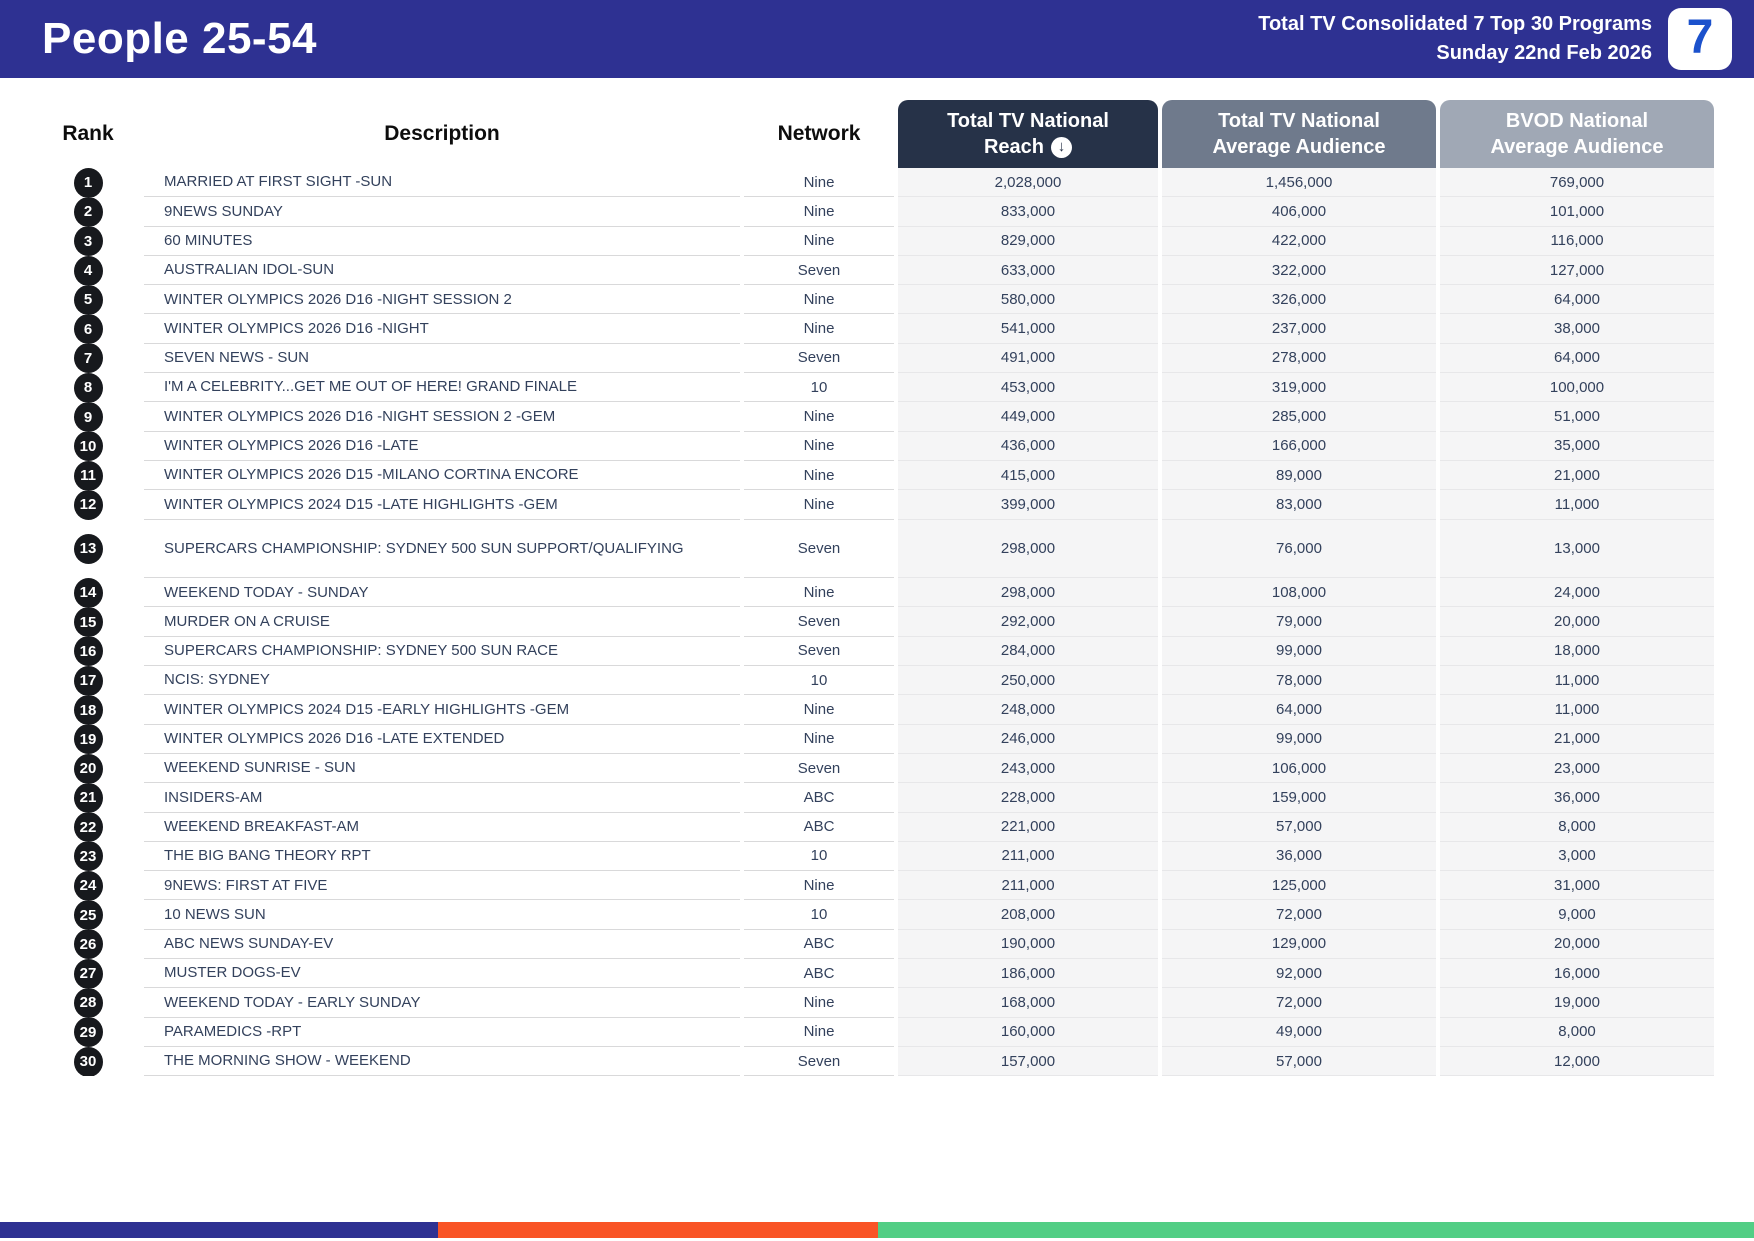  I want to click on reach-value: 580,000, so click(1028, 300).